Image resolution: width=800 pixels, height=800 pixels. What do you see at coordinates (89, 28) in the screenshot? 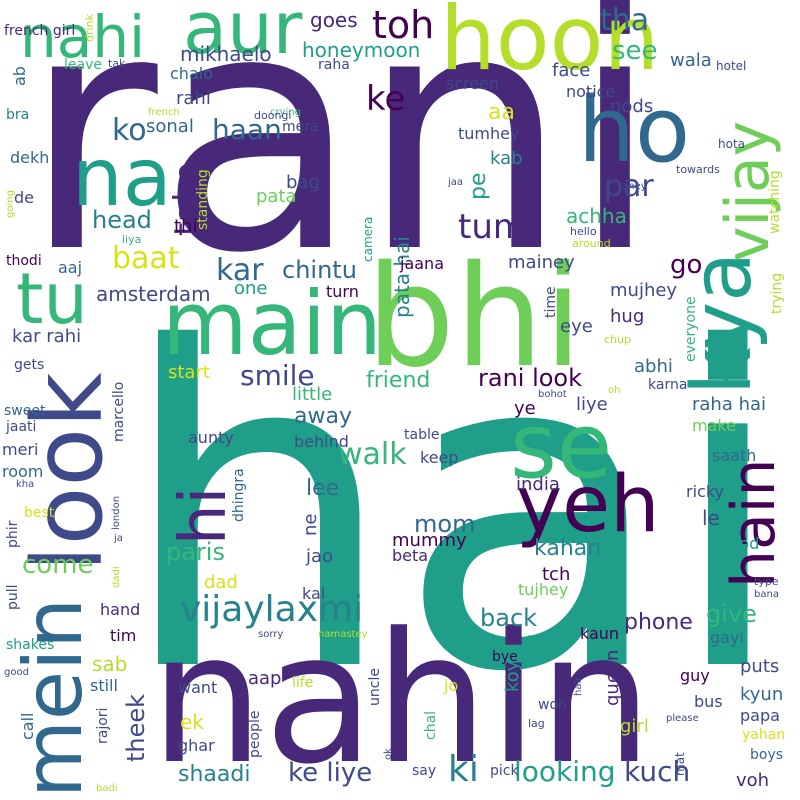
I see `word-drink: drink` at bounding box center [89, 28].